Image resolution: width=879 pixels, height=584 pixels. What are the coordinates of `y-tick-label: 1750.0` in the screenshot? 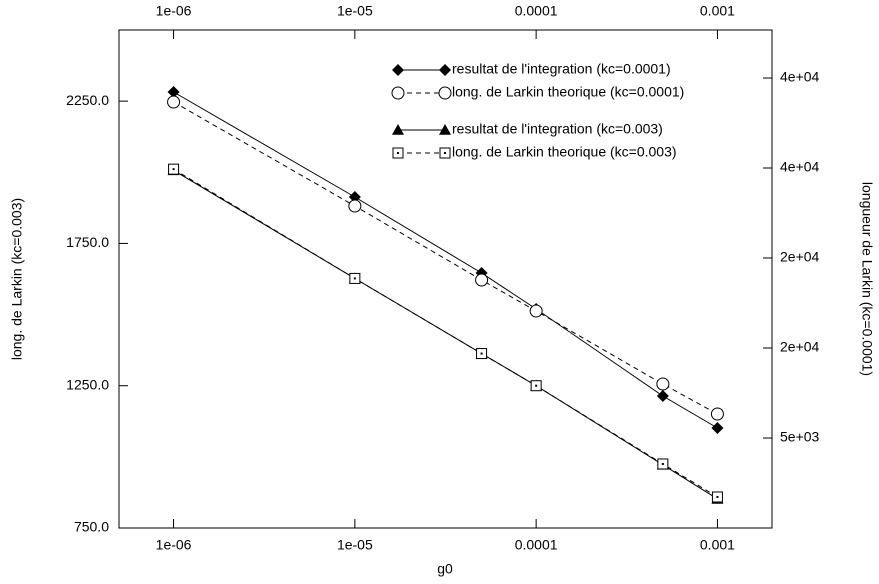 It's located at (87, 242).